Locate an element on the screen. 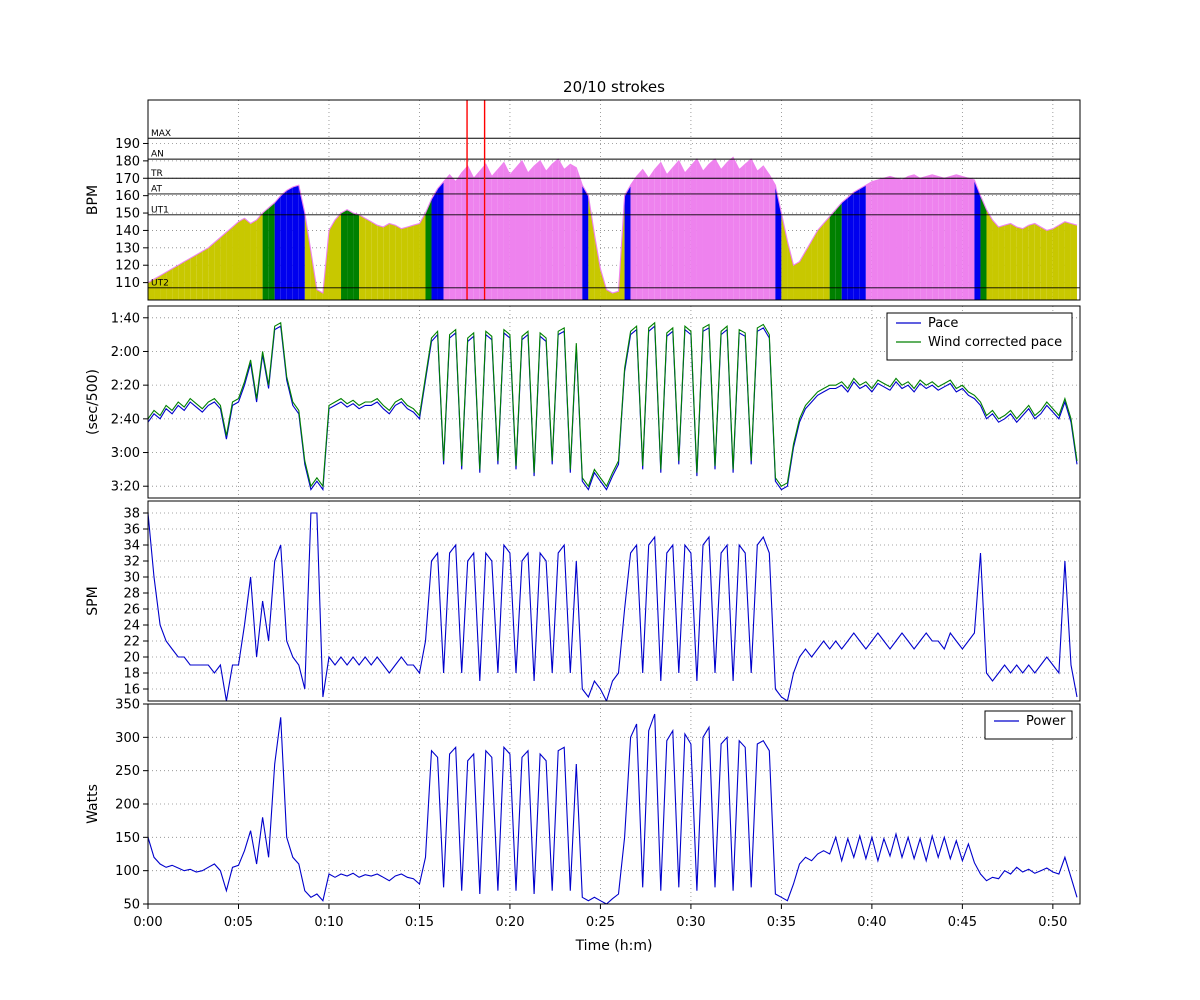 This screenshot has height=1000, width=1200. y-tick-label: 150 is located at coordinates (127, 214).